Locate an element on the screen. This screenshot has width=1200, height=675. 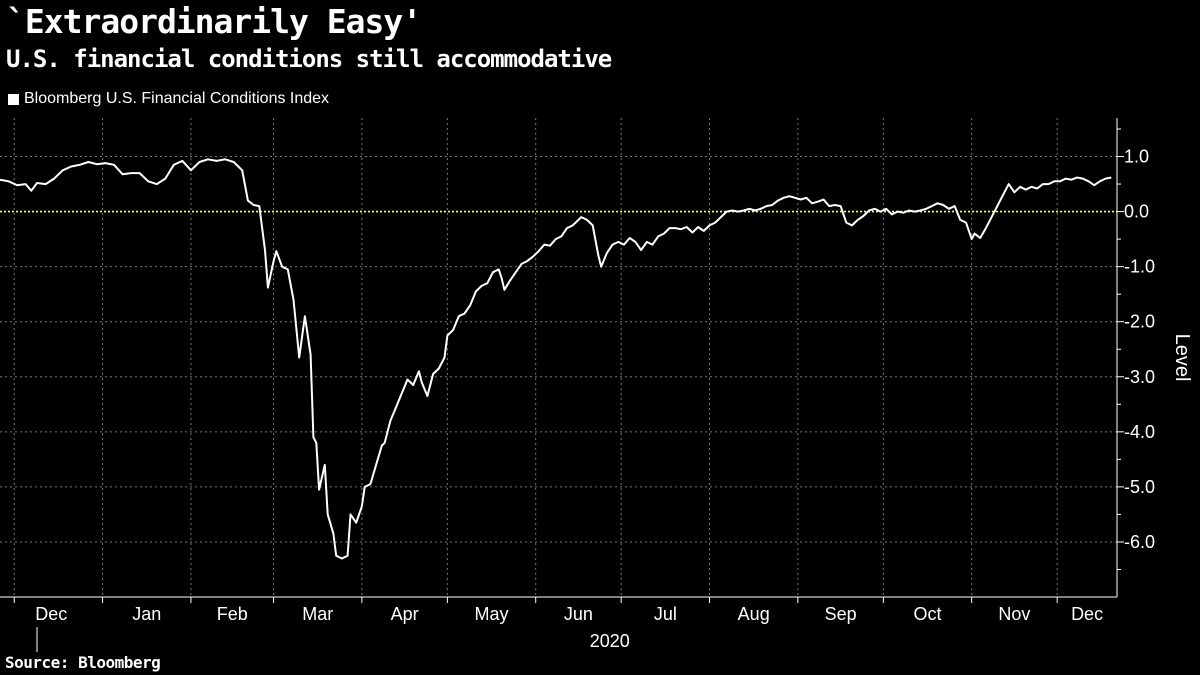
y-tick-label: 1.0 is located at coordinates (1136, 157).